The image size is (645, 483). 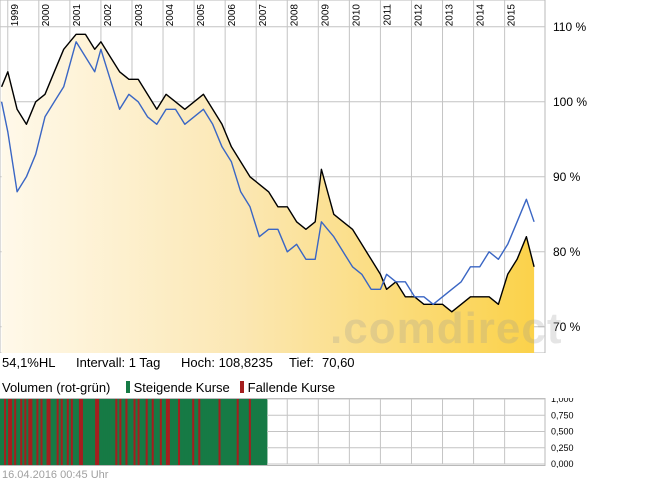 I want to click on rising-label: Steigende Kurse, so click(x=181, y=387).